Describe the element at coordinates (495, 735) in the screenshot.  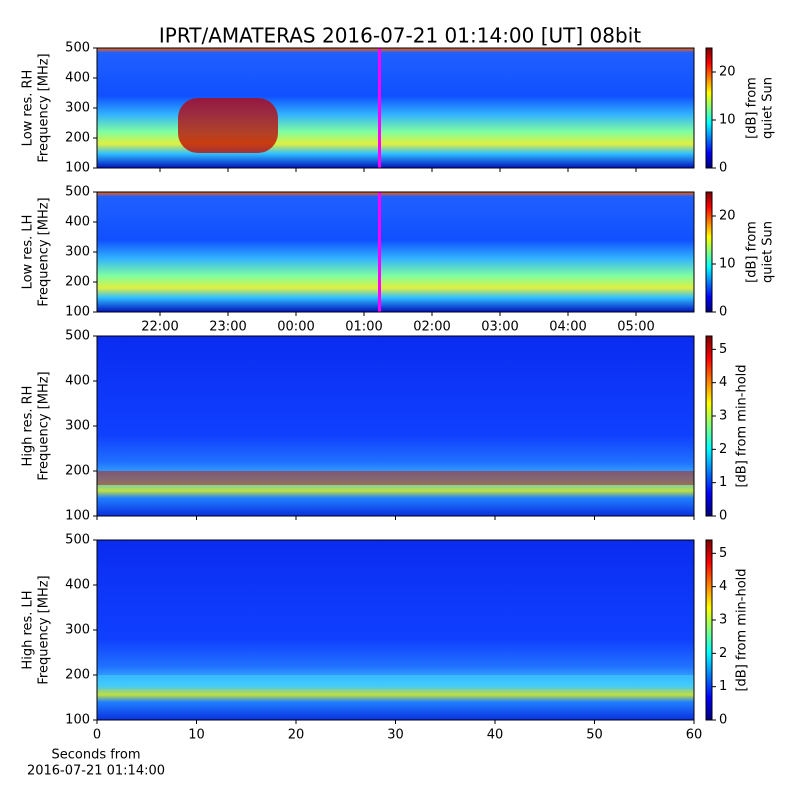
I see `x-tick-label: 40` at that location.